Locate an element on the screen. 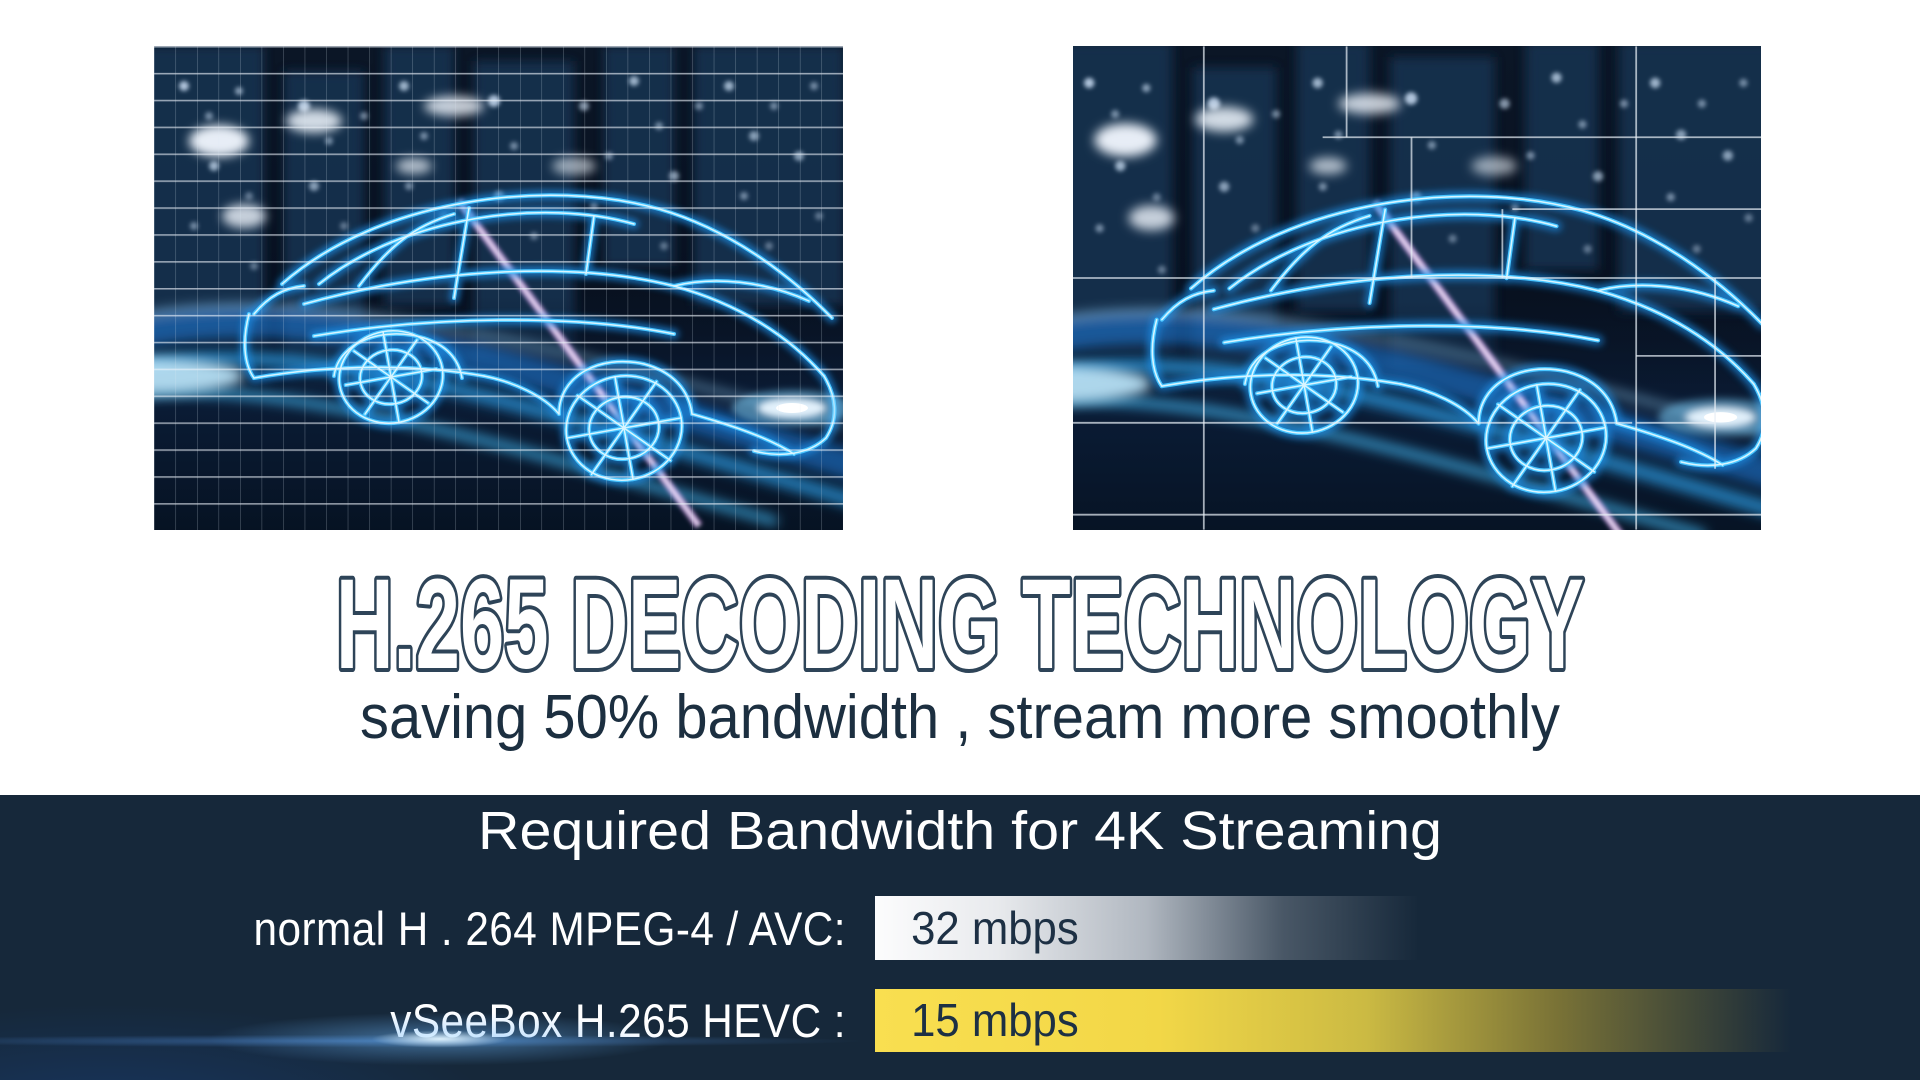 This screenshot has height=1080, width=1920. h265-row-label: vSeeBox H.265 HEVC : is located at coordinates (618, 1020).